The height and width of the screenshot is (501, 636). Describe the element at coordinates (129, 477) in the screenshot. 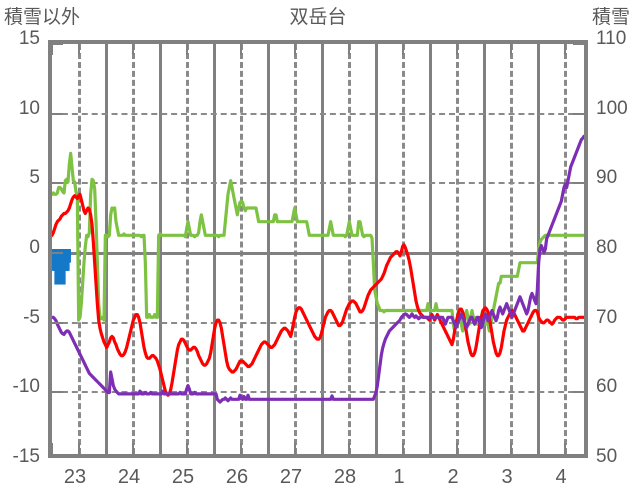

I see `x-axis-tick-label: 24` at that location.